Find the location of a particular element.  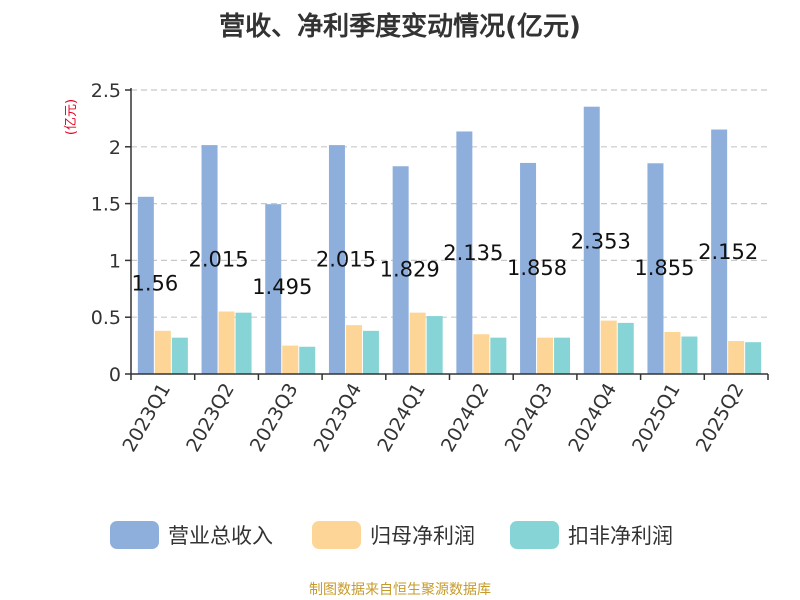

x-tick-label: 2024Q2 is located at coordinates (465, 417).